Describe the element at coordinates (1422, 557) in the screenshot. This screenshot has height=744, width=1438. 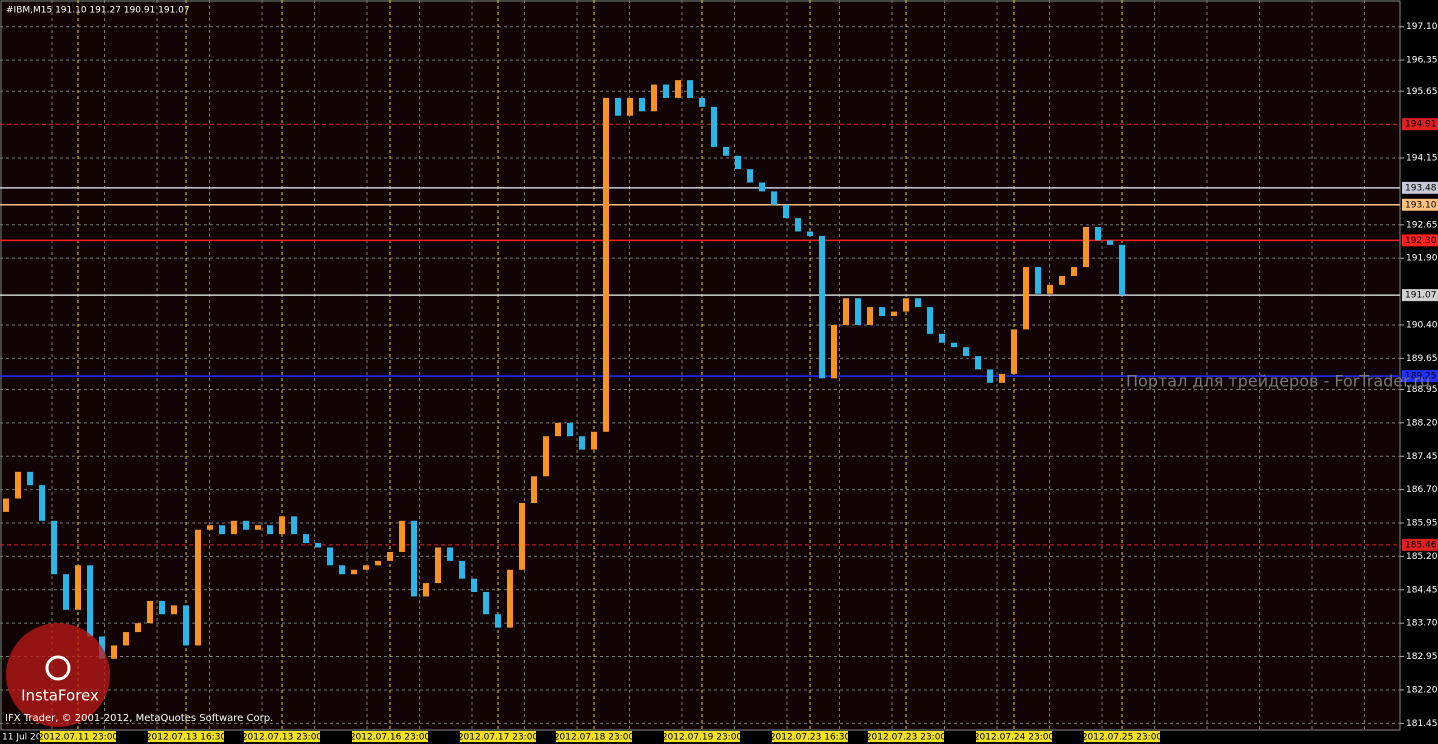
I see `y-tick-label: 185.20` at that location.